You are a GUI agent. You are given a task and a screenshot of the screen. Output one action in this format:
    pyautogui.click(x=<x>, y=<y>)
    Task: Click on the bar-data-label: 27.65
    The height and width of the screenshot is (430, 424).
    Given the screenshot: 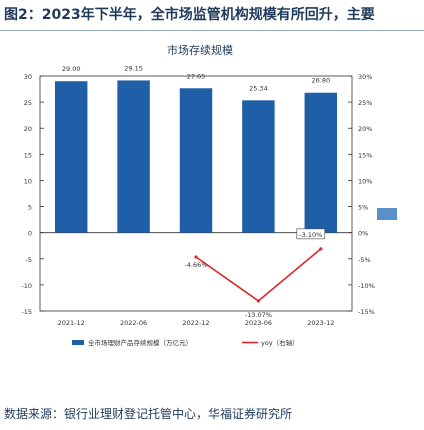 What is the action you would take?
    pyautogui.click(x=196, y=76)
    